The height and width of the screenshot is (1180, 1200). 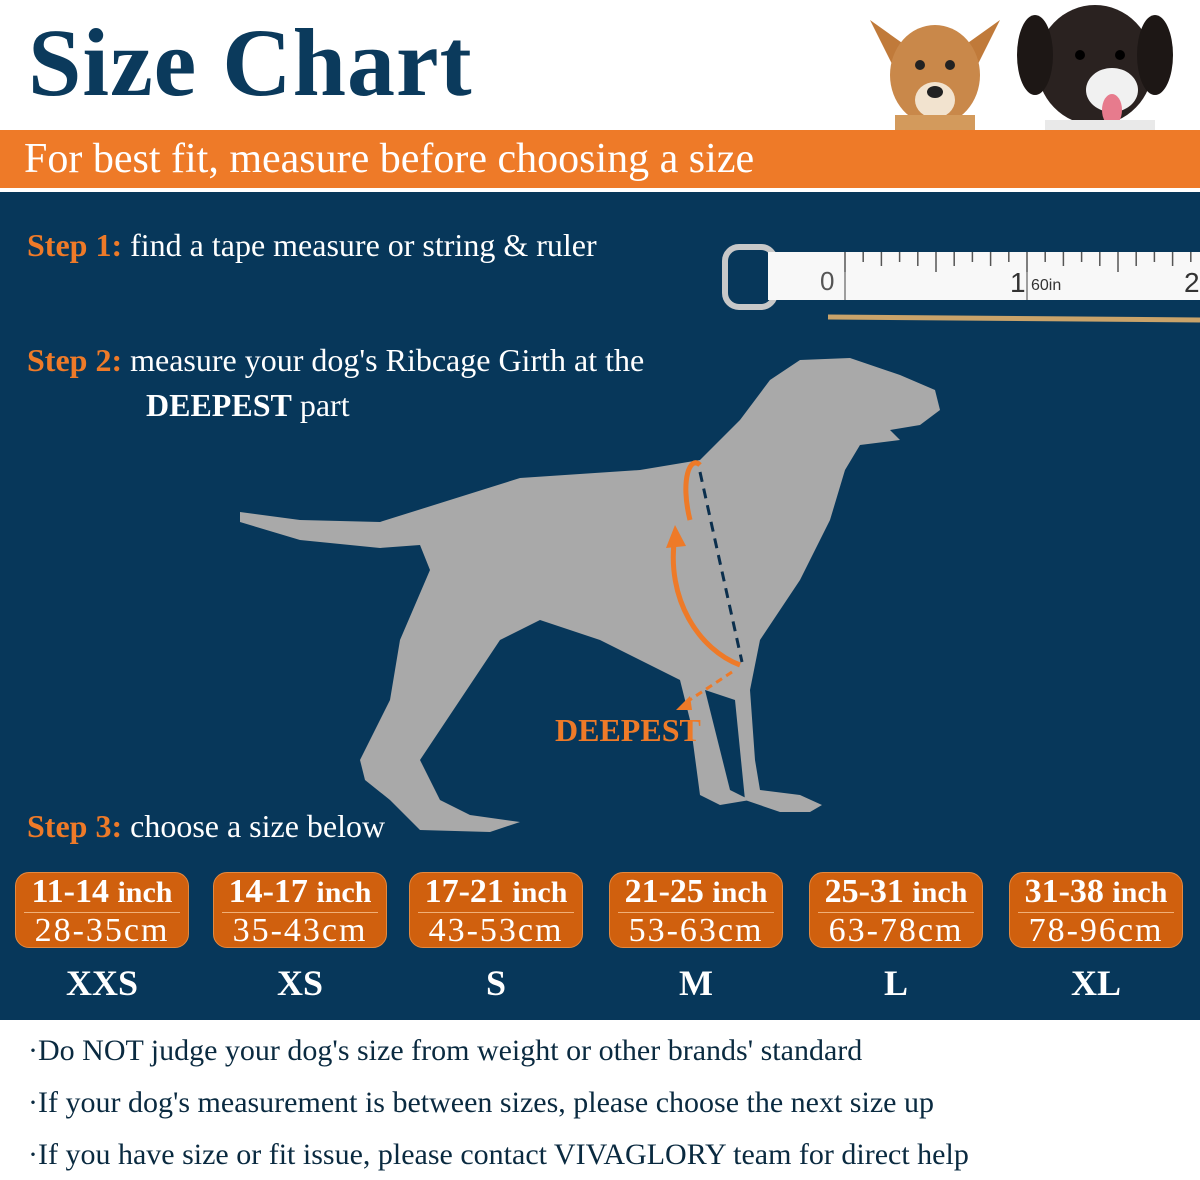 I want to click on string-icon, so click(x=1013, y=318).